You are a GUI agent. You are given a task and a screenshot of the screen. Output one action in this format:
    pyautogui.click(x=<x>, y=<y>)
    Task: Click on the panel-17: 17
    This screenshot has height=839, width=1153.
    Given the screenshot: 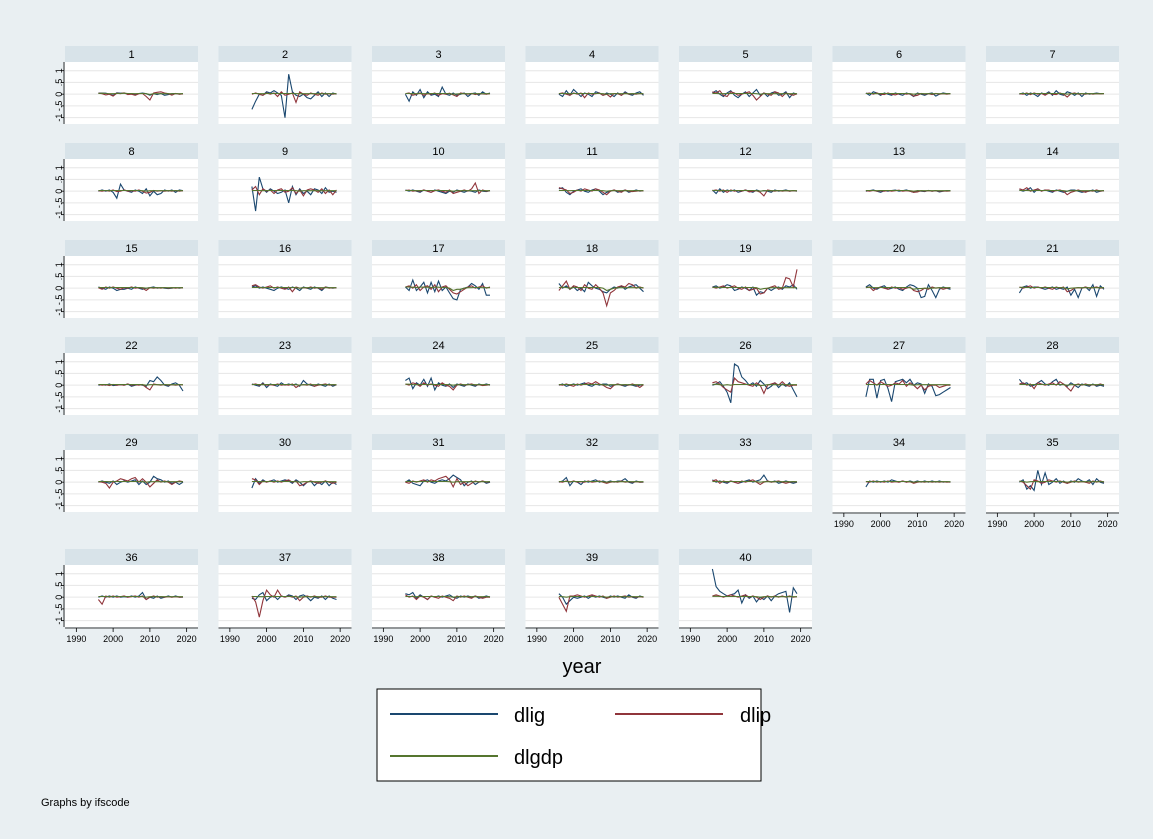 What is the action you would take?
    pyautogui.click(x=438, y=279)
    